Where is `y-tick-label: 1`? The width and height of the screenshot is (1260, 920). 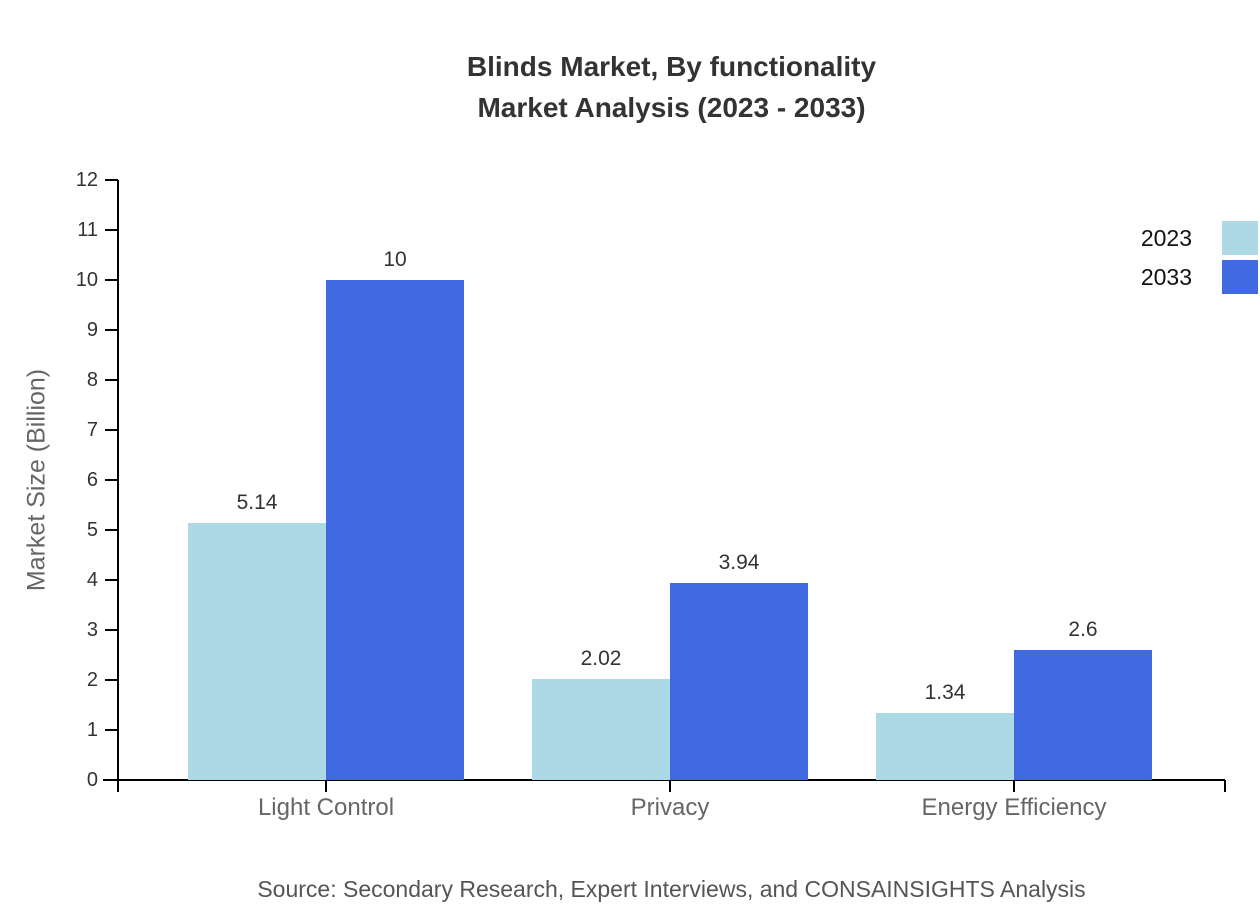
y-tick-label: 1 is located at coordinates (92, 730).